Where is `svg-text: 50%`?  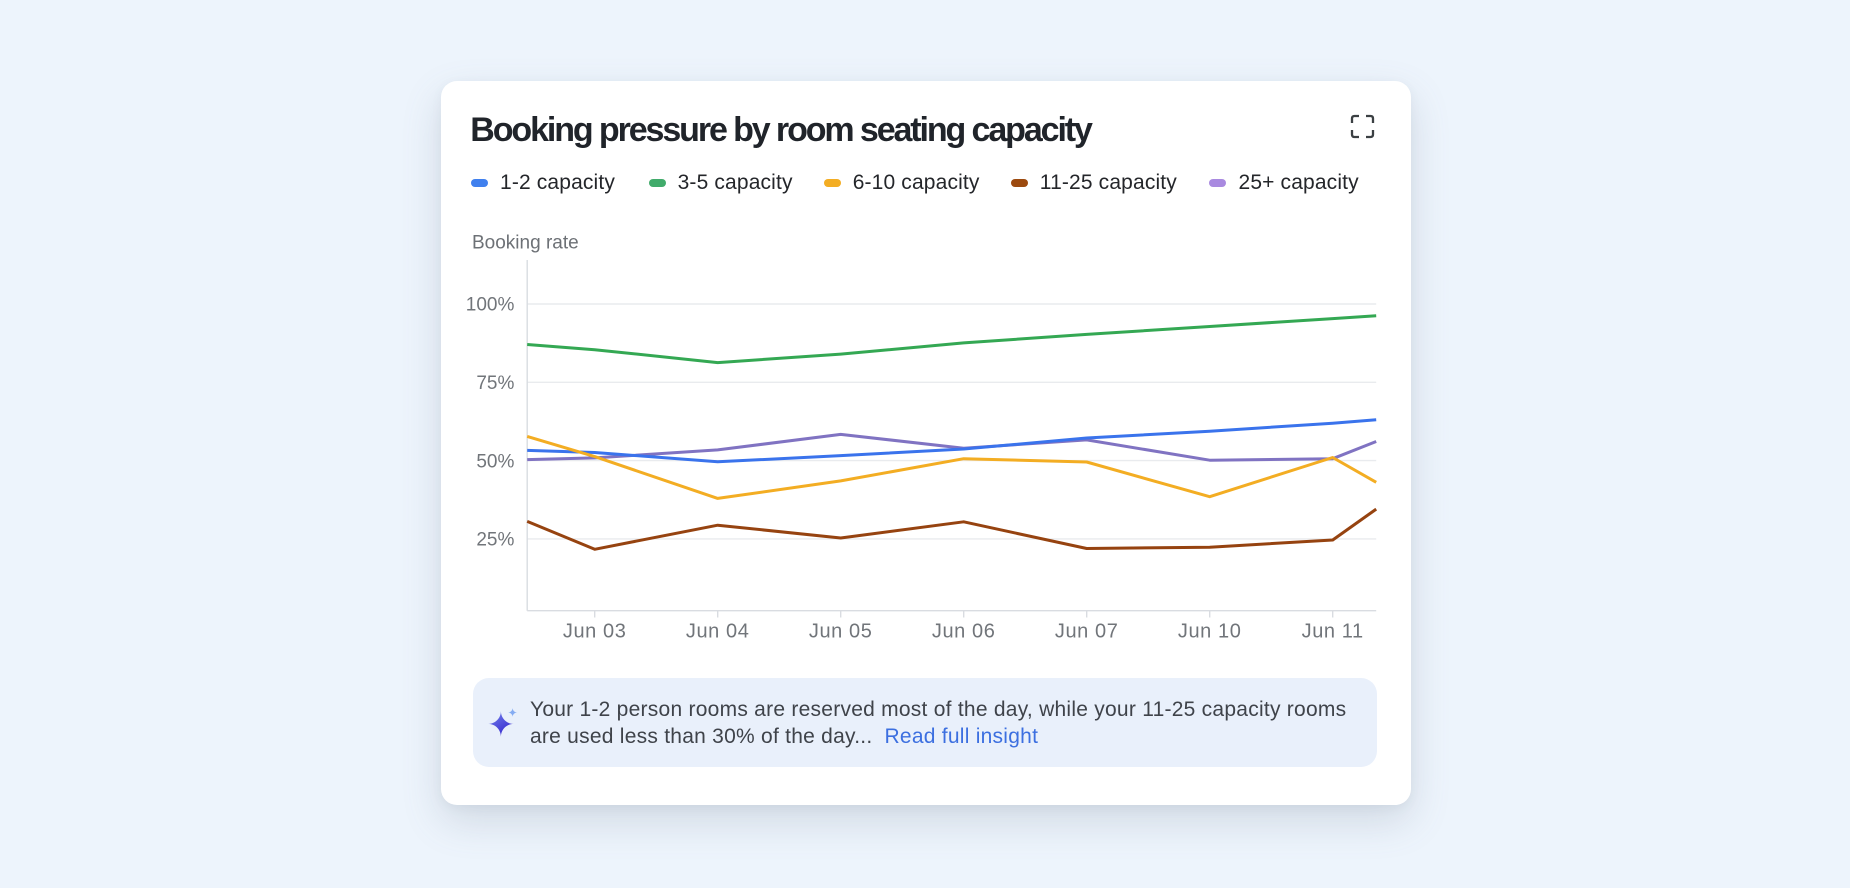
svg-text: 50% is located at coordinates (495, 461).